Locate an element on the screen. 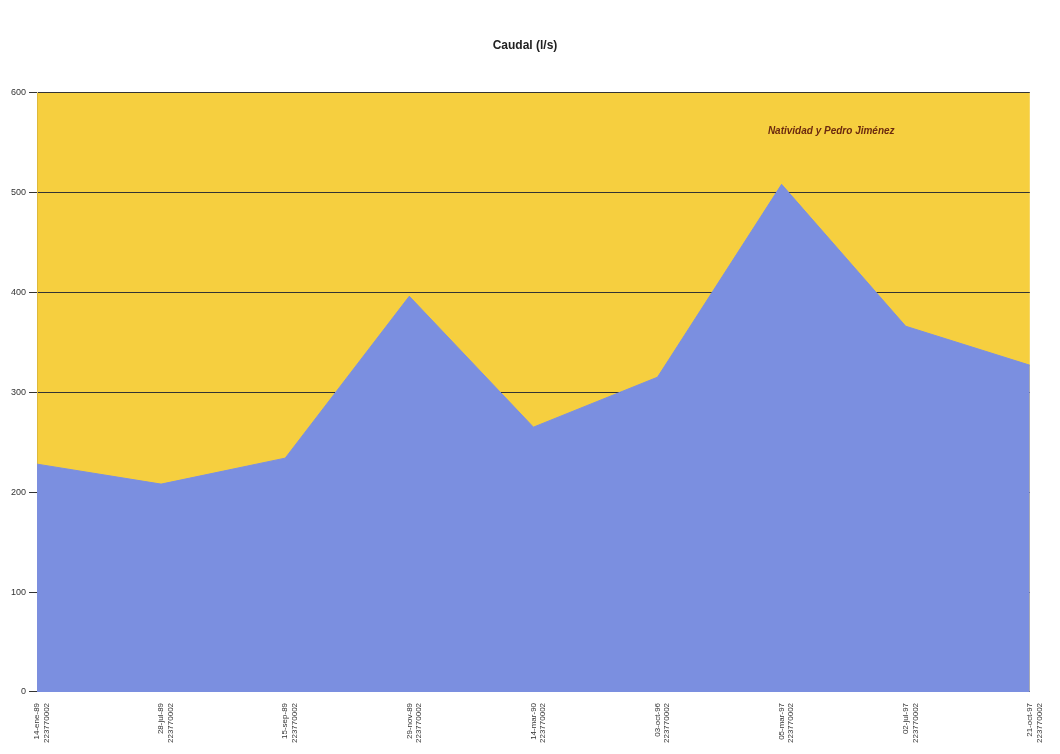 This screenshot has height=754, width=1060. x-tick-label: 21-oct-97 223770002 is located at coordinates (1034, 722).